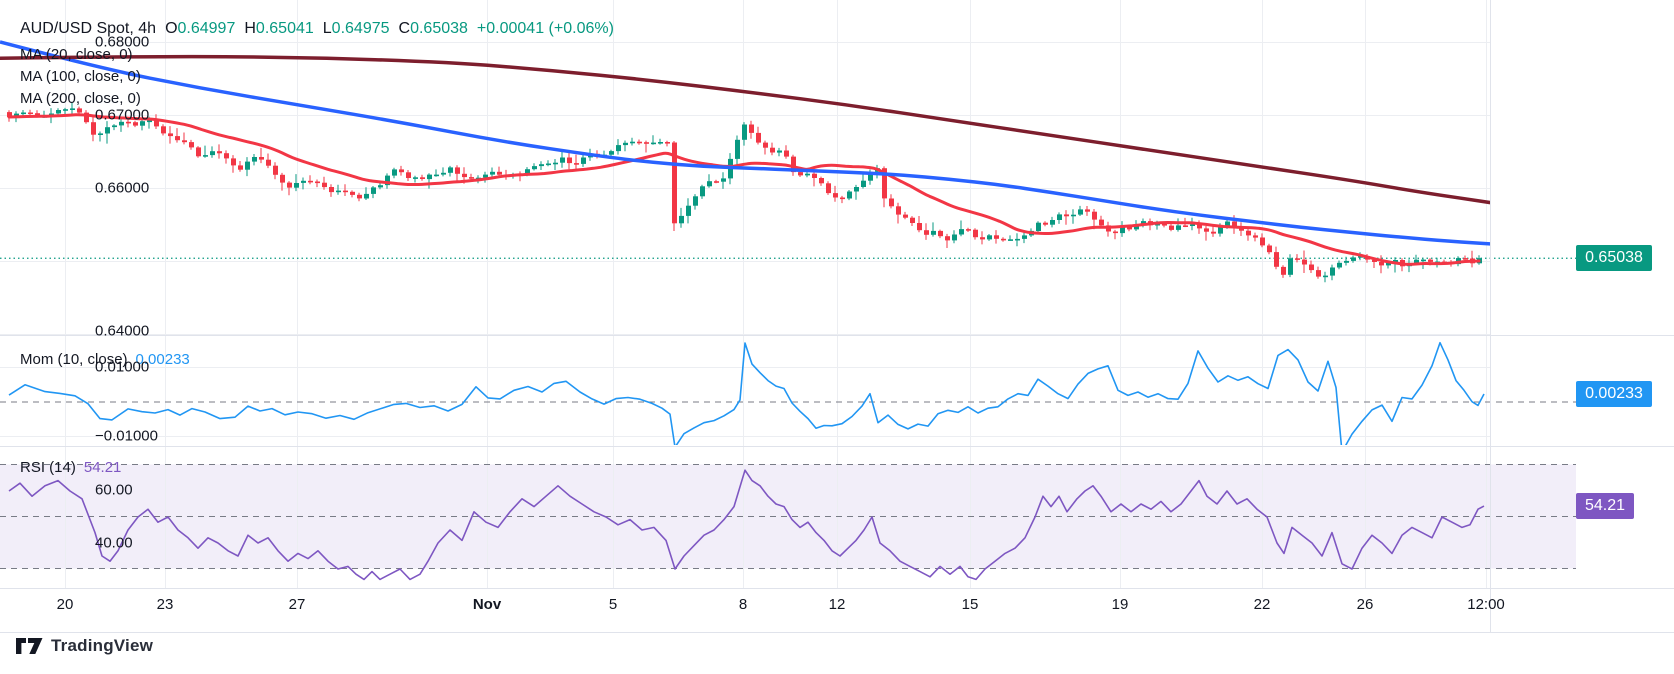  Describe the element at coordinates (433, 28) in the screenshot. I see `ohlc-close: C0.65038` at that location.